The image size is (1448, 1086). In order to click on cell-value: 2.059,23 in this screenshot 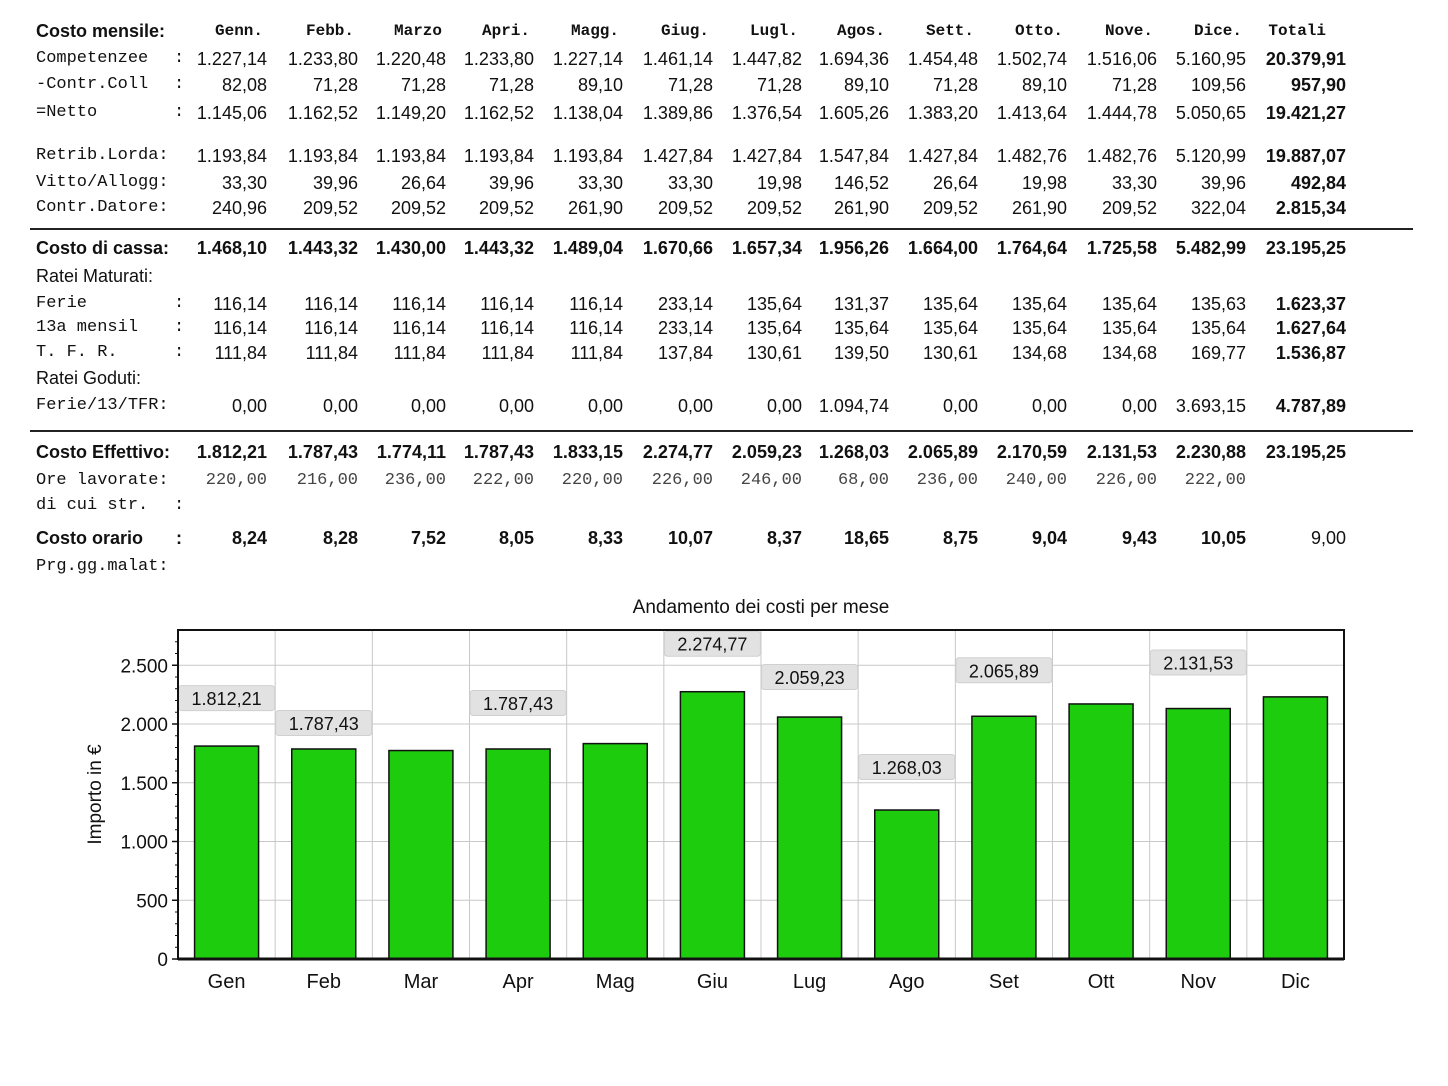, I will do `click(766, 452)`.